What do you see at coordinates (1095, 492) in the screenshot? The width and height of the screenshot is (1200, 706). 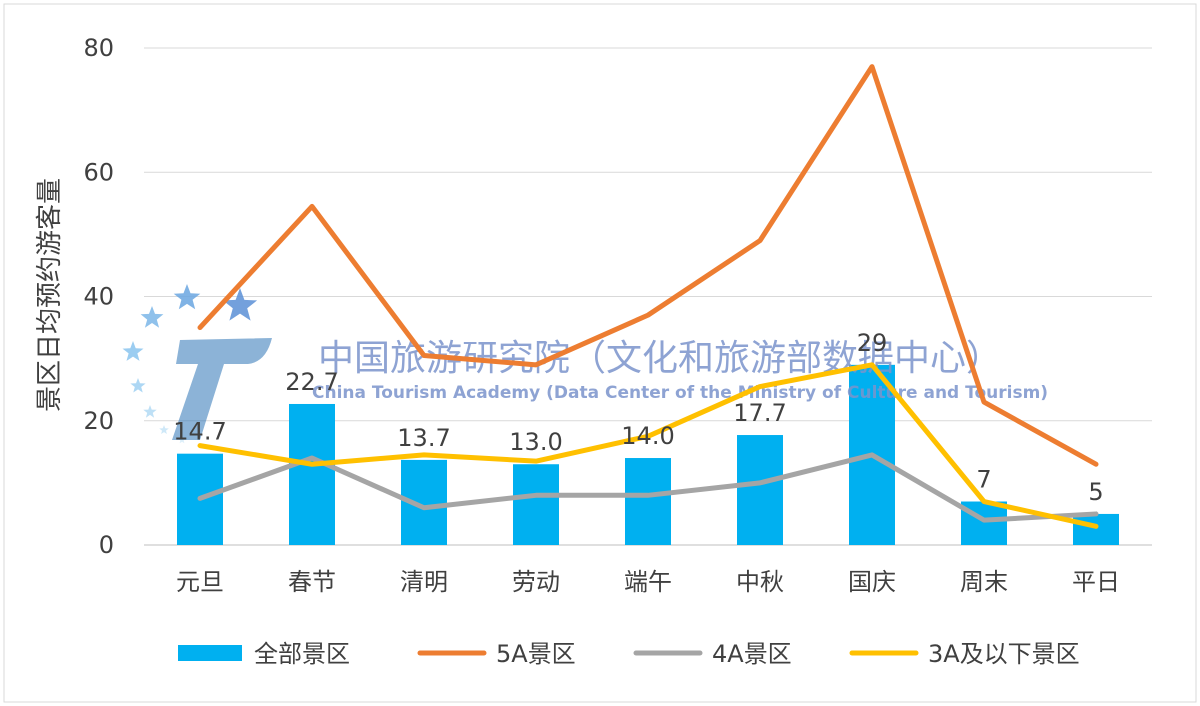 I see `bar-data-label: 5` at bounding box center [1095, 492].